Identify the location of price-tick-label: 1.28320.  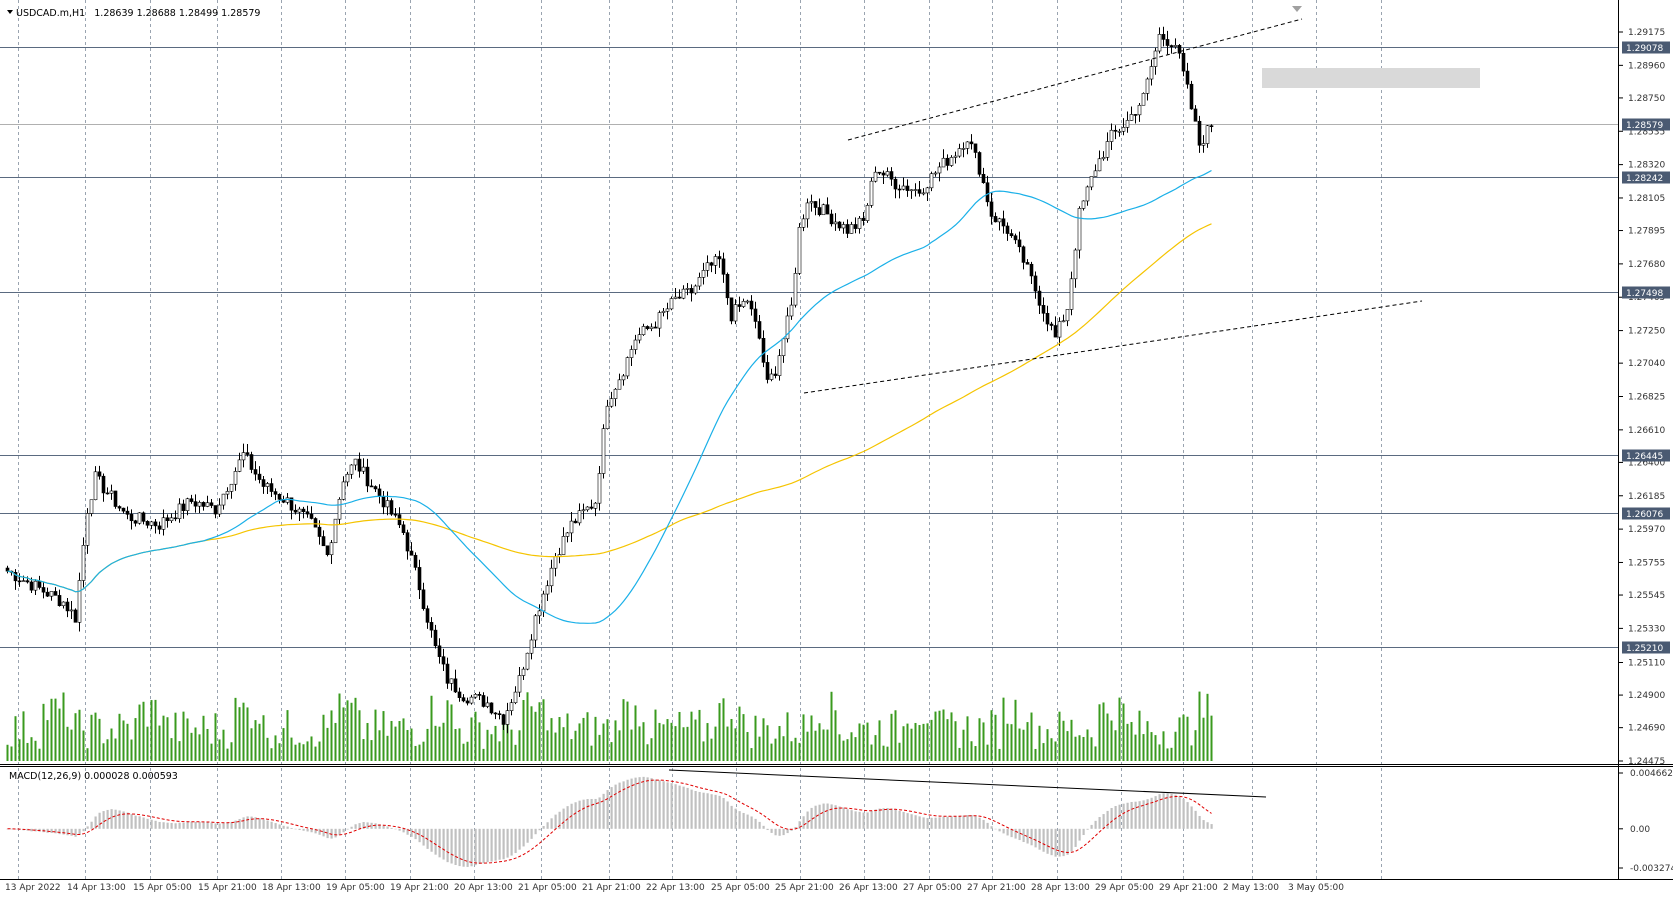
(1646, 166).